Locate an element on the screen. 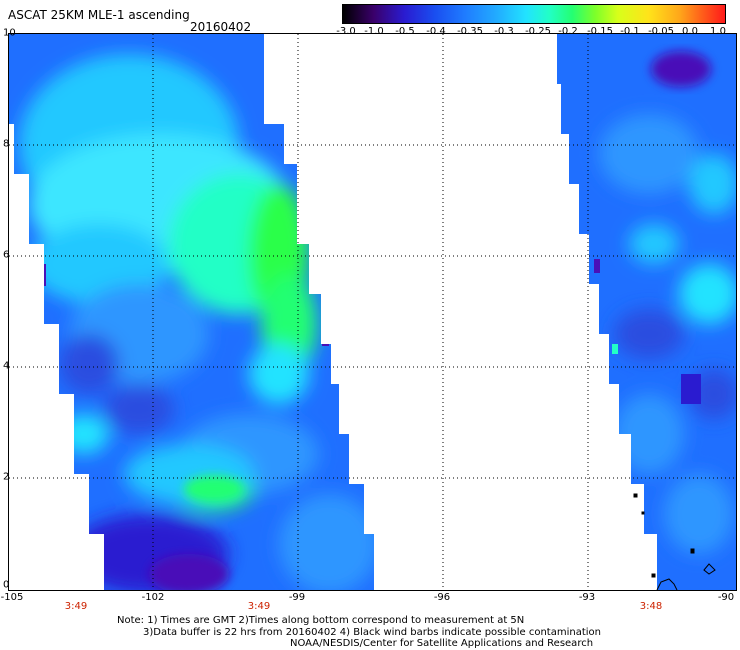 The image size is (740, 650). colorbar is located at coordinates (534, 14).